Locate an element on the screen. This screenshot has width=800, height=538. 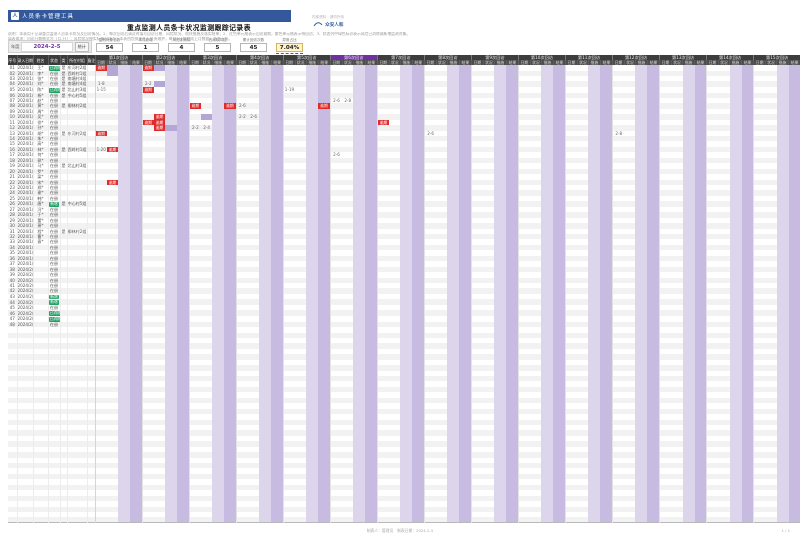
stats-button: 统计 is located at coordinates (81, 46).